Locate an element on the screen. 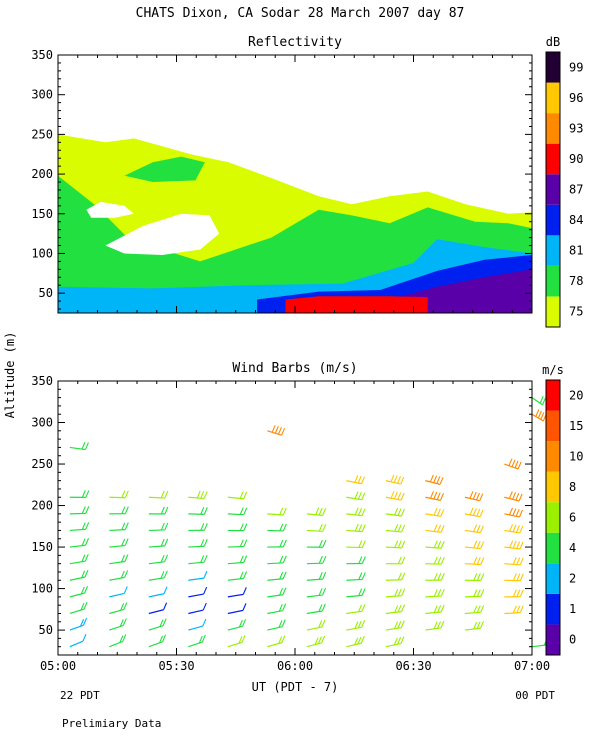 The width and height of the screenshot is (600, 750). refl-colorbar-label: 84 is located at coordinates (576, 220).